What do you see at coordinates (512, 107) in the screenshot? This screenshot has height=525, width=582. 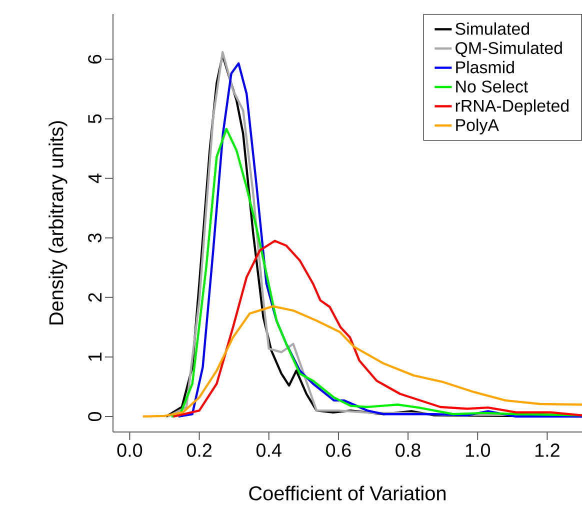 I see `legend-label: rRNA-Depleted` at bounding box center [512, 107].